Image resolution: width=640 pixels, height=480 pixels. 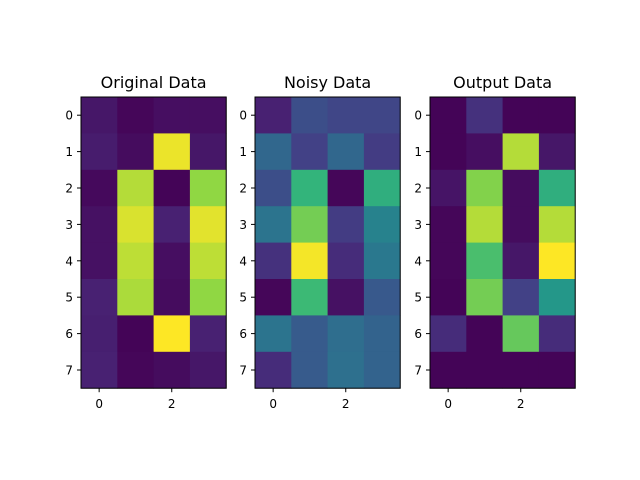 I want to click on y-tick-label: 3, so click(x=243, y=225).